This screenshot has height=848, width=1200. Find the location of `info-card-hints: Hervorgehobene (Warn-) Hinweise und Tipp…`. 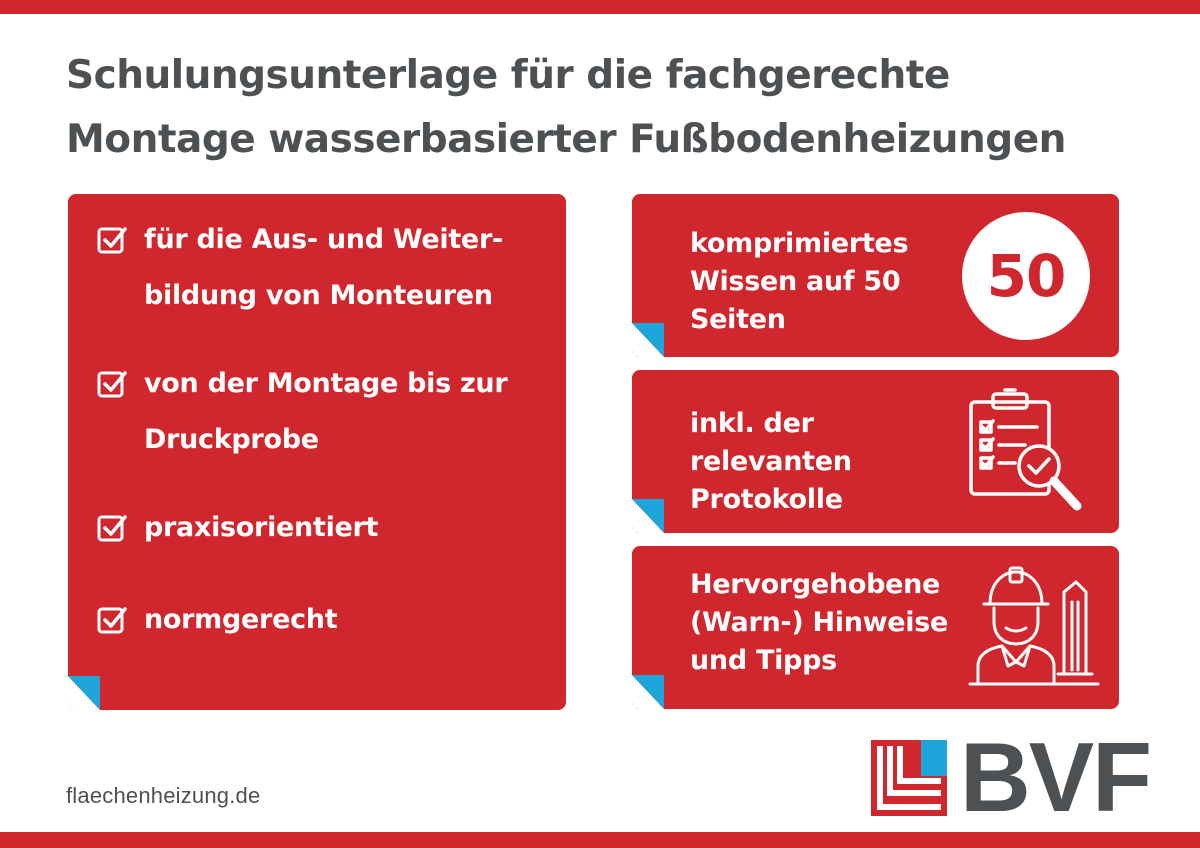

info-card-hints: Hervorgehobene (Warn-) Hinweise und Tipp… is located at coordinates (875, 627).